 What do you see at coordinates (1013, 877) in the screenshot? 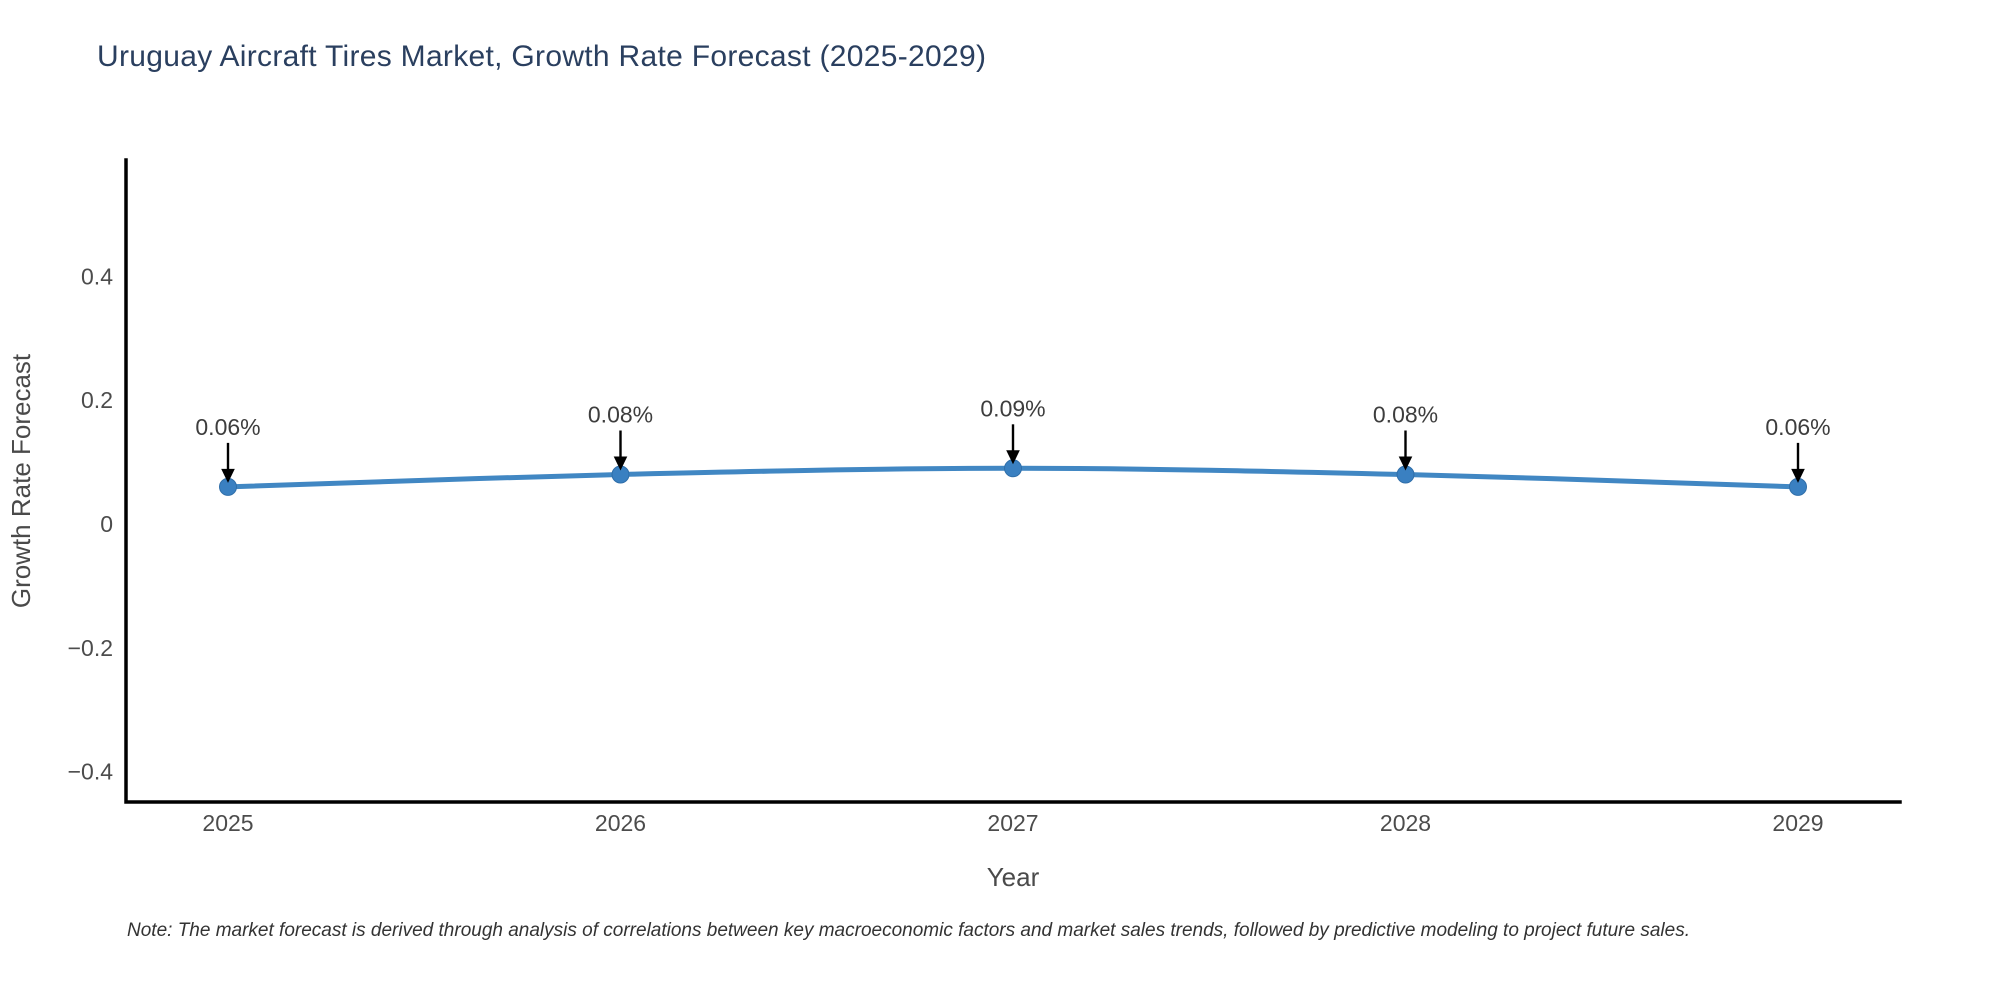
I see `x-axis-title: Year` at bounding box center [1013, 877].